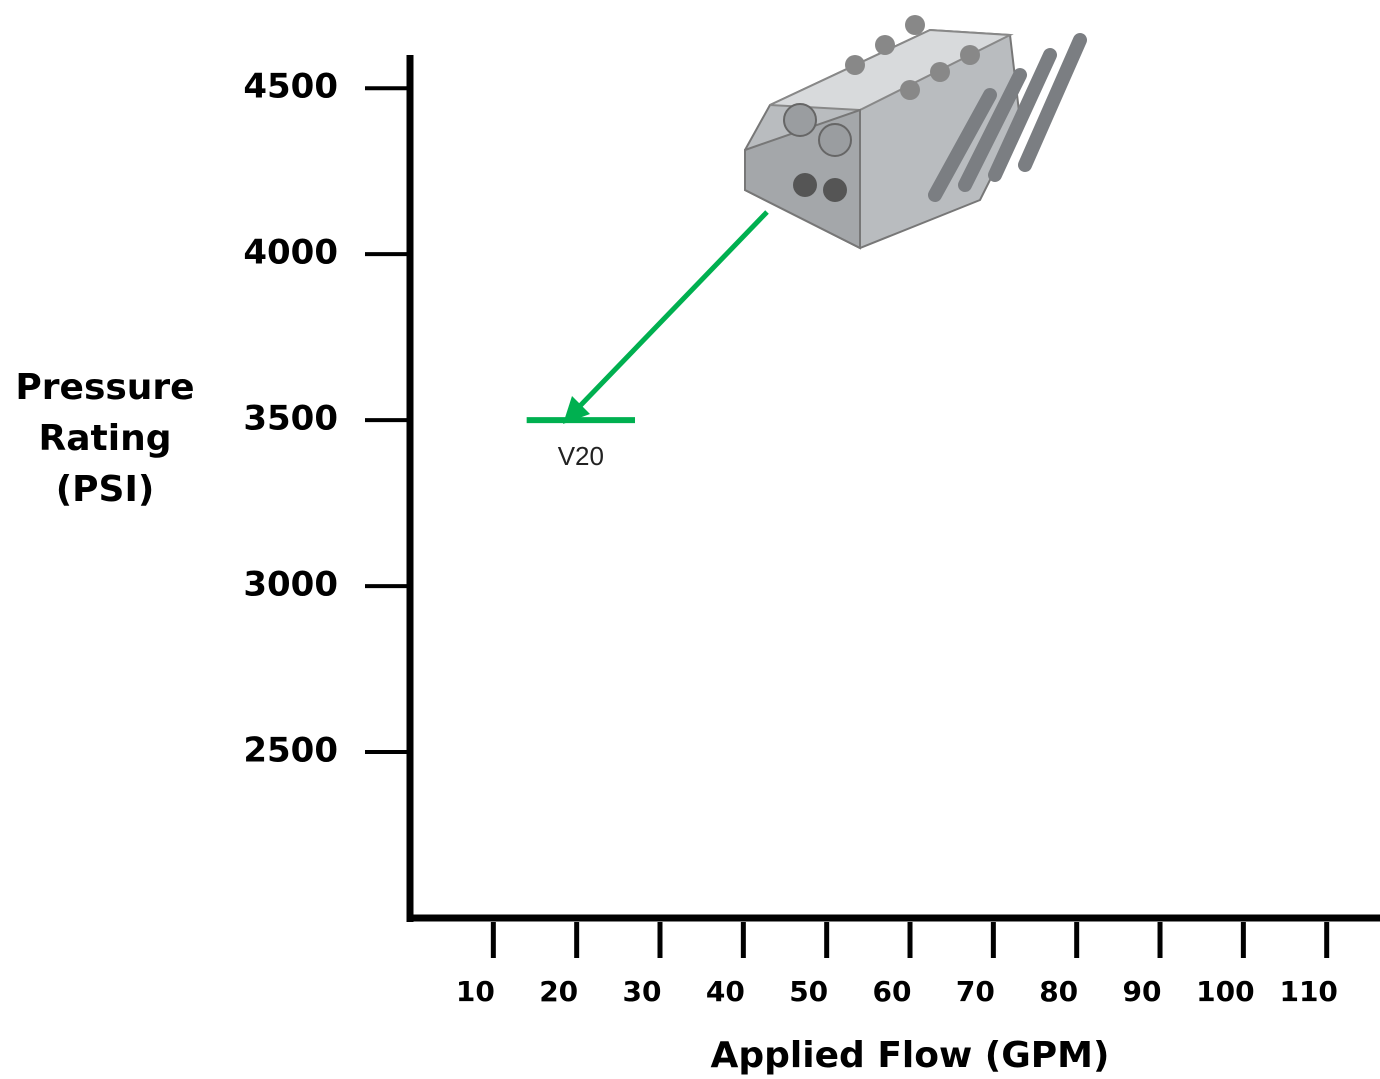  Describe the element at coordinates (915, 132) in the screenshot. I see `valve-illustration` at that location.